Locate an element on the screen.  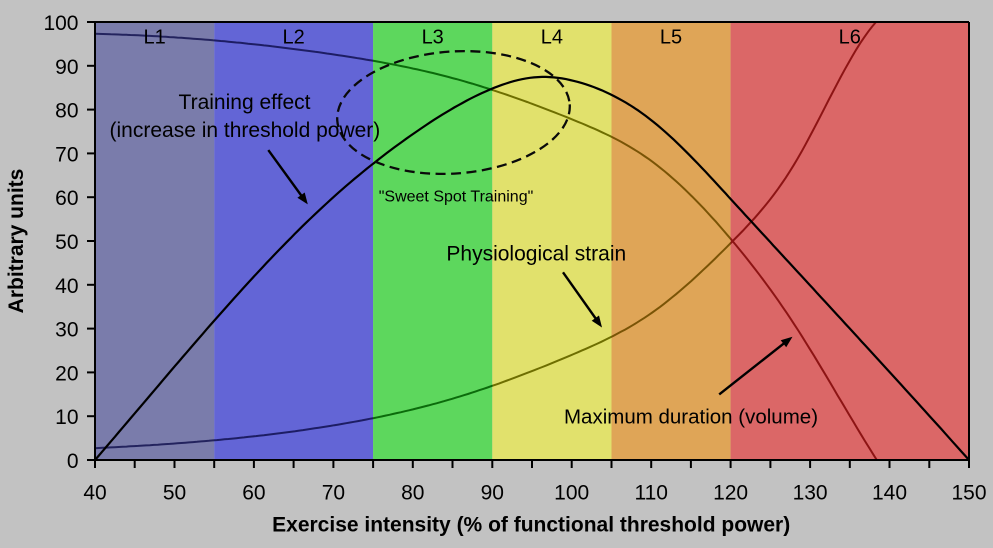
svg-text: L2 is located at coordinates (293, 38).